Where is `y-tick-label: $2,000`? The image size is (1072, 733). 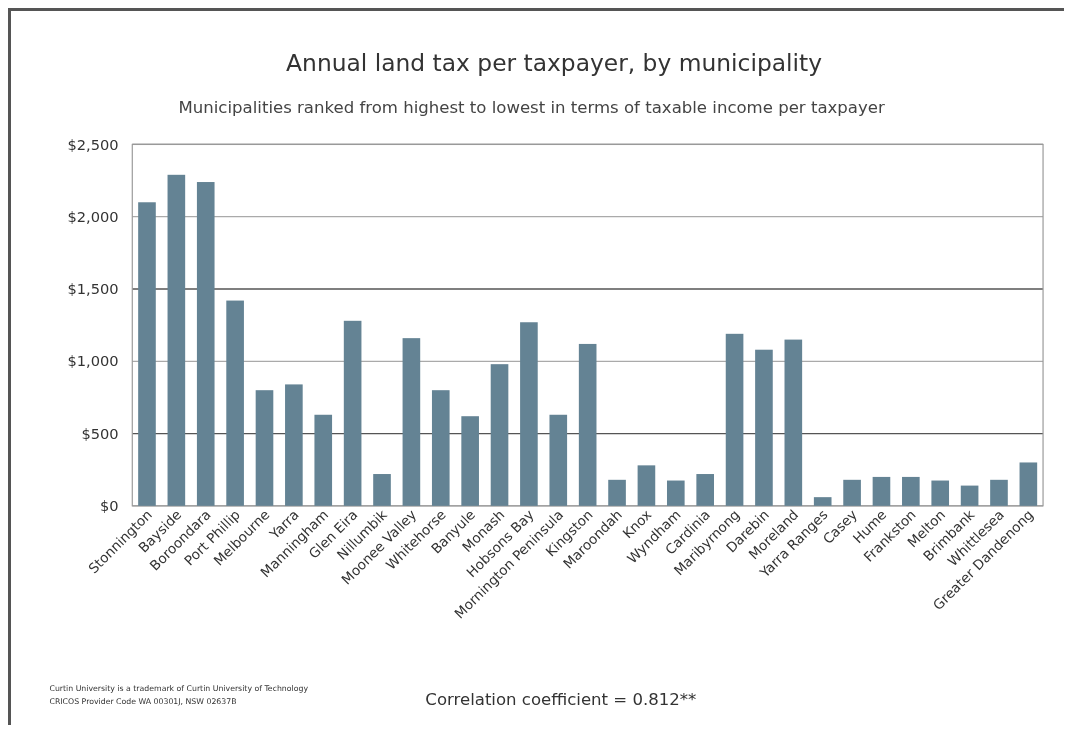 y-tick-label: $2,000 is located at coordinates (93, 216).